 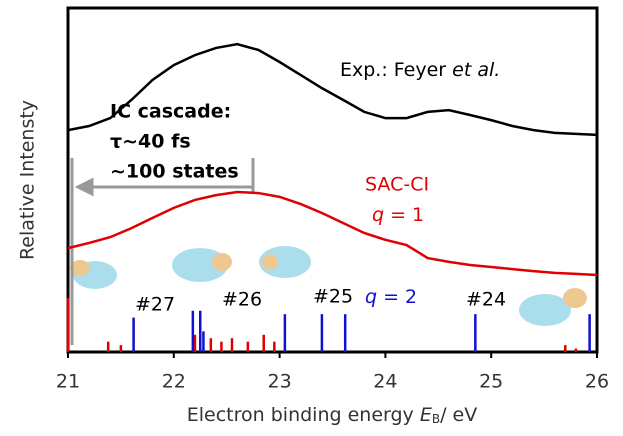 I want to click on cascade-arrow, so click(x=162, y=251).